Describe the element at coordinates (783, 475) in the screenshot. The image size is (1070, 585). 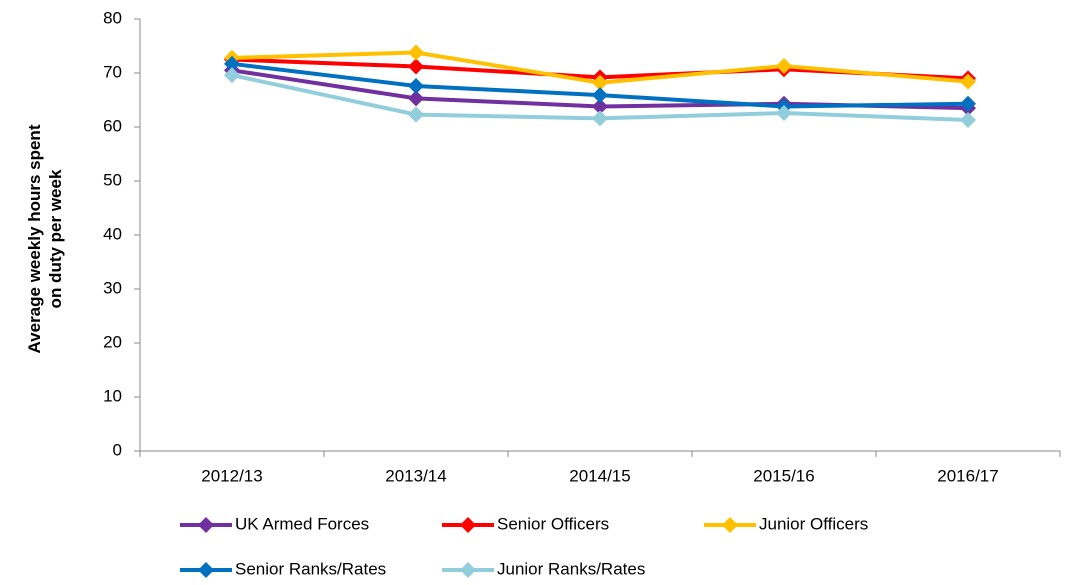
I see `x-tick-label: 2015/16` at that location.